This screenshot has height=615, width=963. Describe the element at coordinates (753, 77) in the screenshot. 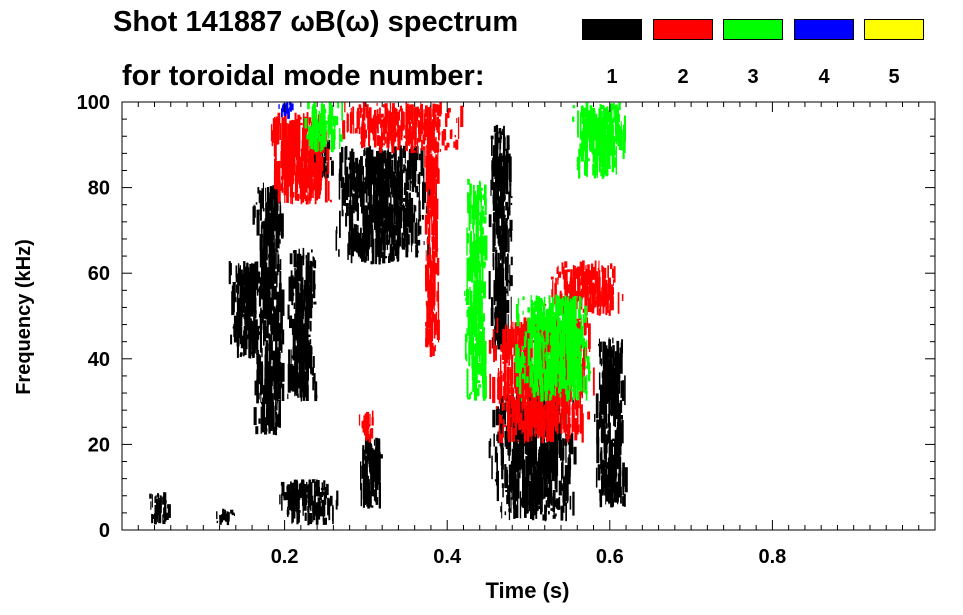

I see `legend-label-n3: 3` at that location.